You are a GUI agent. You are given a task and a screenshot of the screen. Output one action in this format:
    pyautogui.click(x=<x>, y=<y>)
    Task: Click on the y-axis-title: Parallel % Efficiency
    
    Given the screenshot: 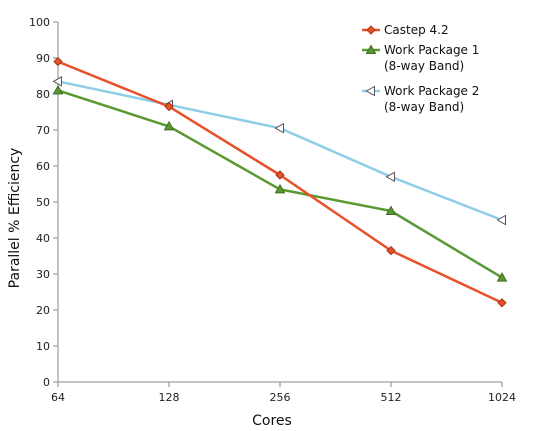 What is the action you would take?
    pyautogui.click(x=15, y=218)
    